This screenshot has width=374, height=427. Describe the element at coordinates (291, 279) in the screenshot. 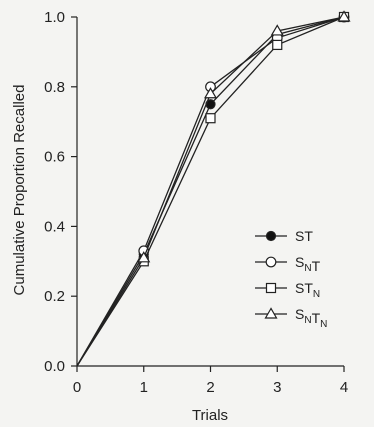

I see `legend: ST SNT STN SNTN` at that location.